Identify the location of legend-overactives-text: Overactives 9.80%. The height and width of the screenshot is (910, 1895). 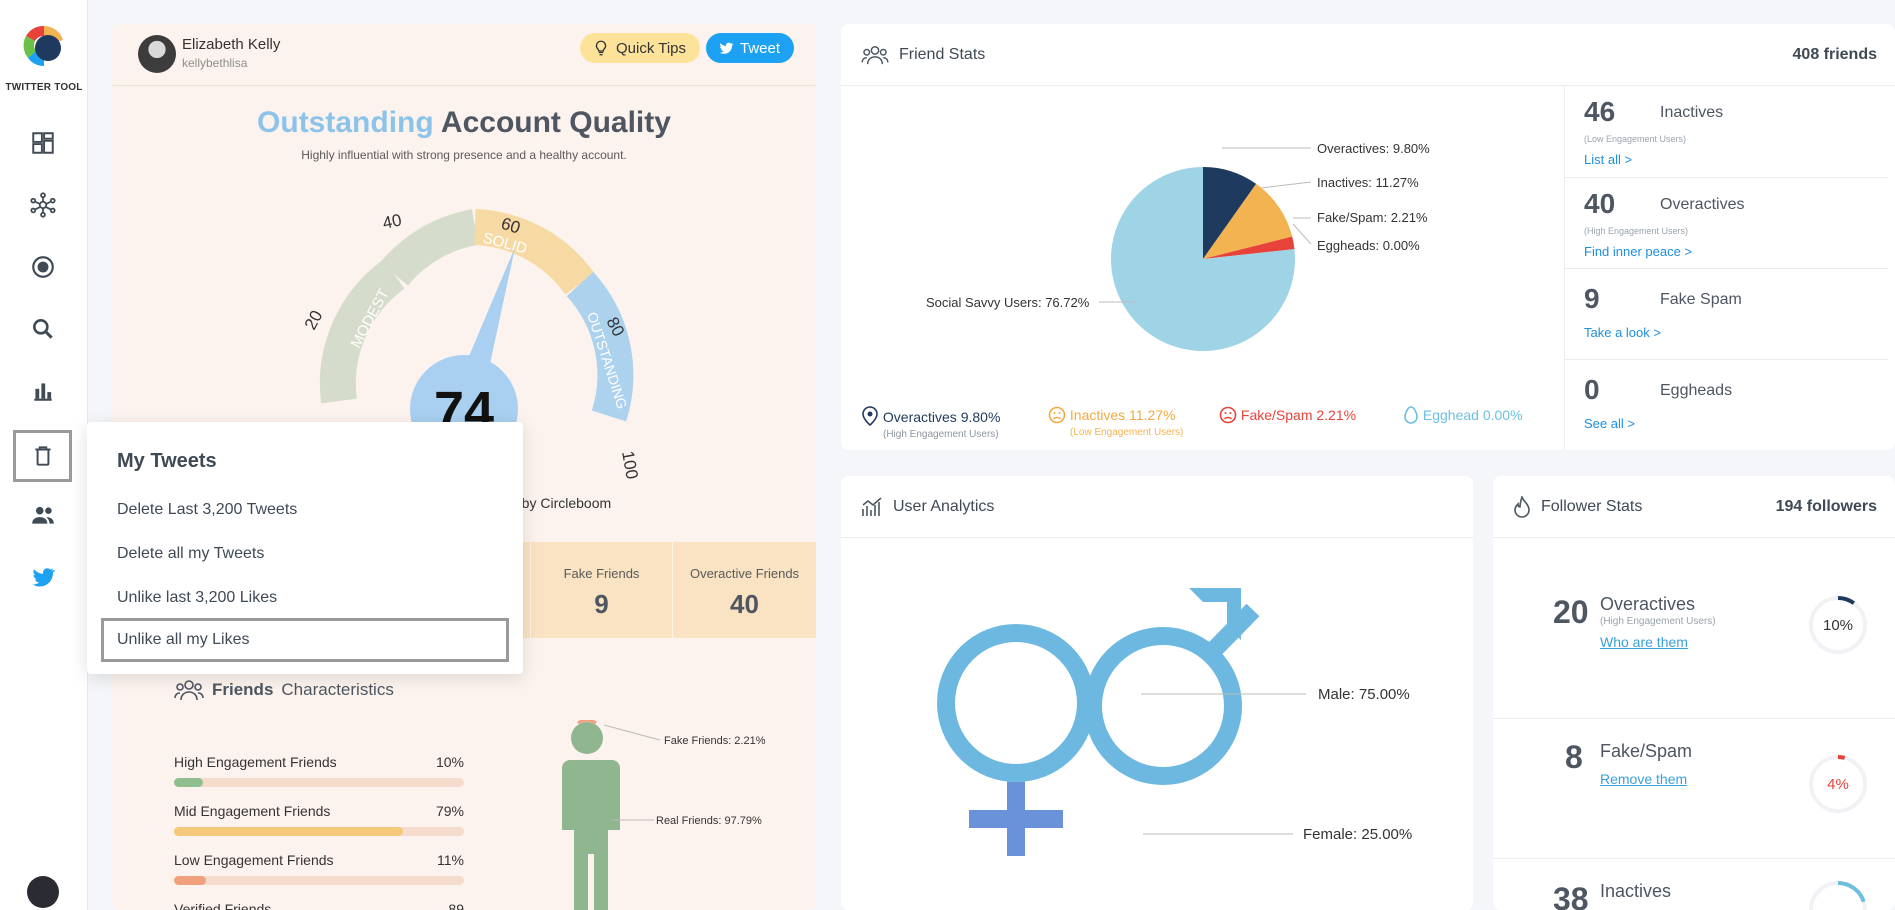
(941, 417).